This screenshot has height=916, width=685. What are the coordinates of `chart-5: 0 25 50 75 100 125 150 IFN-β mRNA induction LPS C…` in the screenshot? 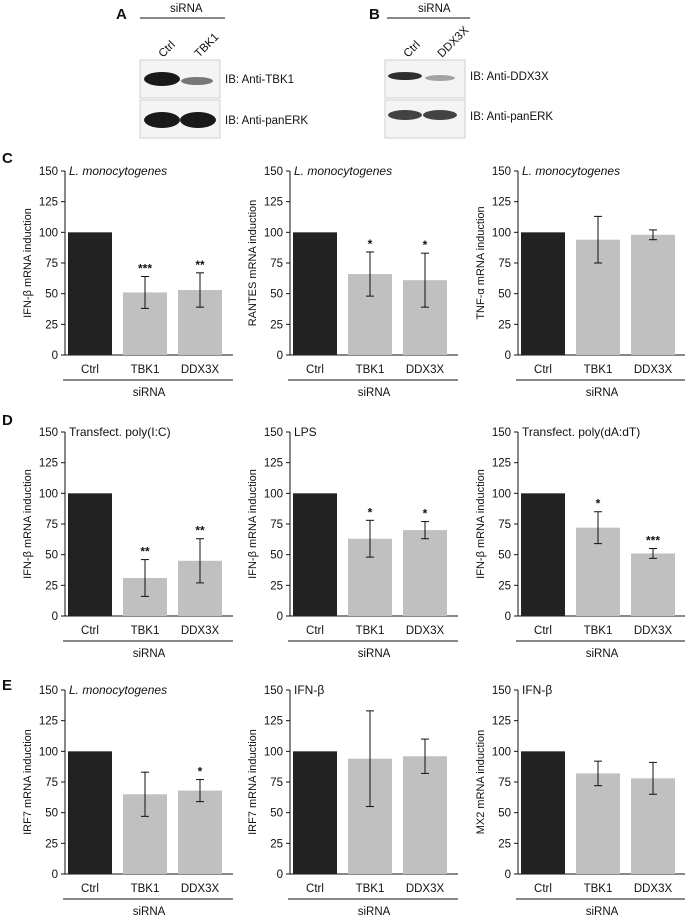 It's located at (352, 542).